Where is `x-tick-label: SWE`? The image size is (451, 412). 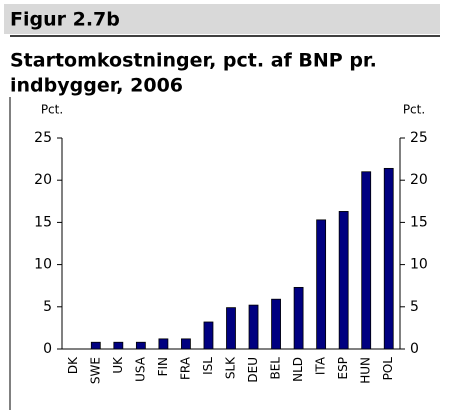
x-tick-label: SWE is located at coordinates (95, 370).